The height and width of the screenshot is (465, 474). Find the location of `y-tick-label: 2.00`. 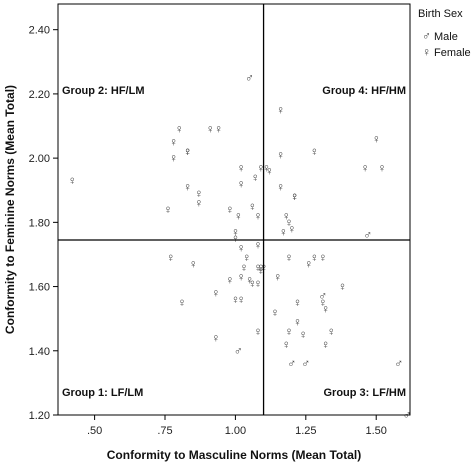

y-tick-label: 2.00 is located at coordinates (39, 159).